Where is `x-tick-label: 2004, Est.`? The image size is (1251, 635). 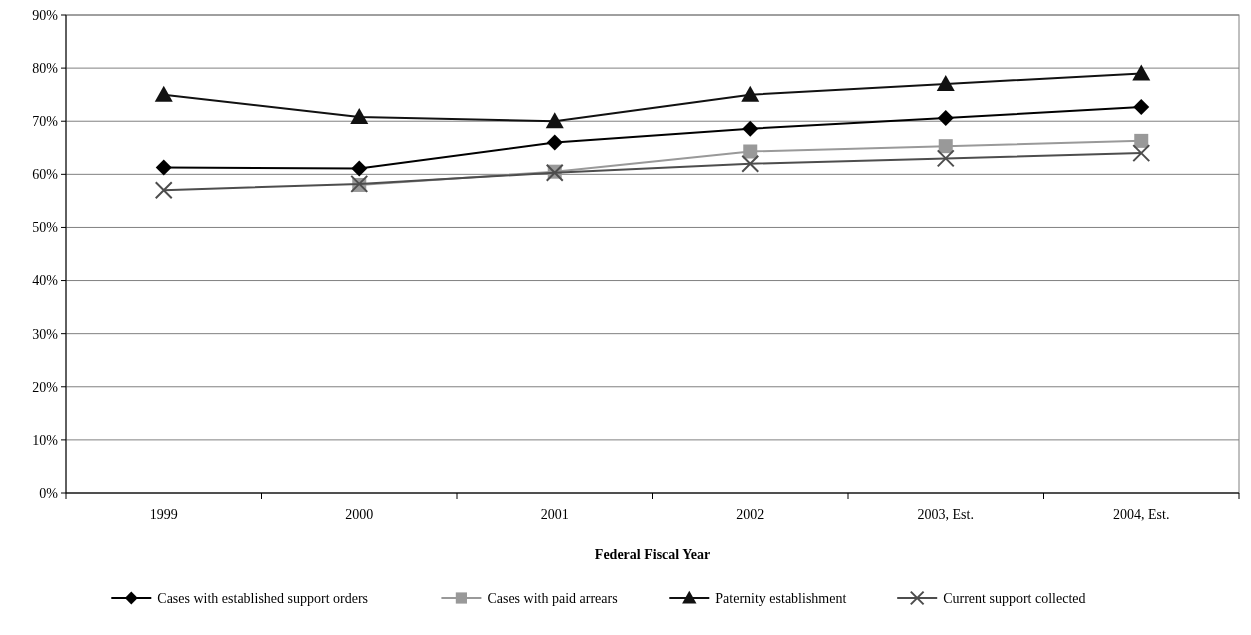
x-tick-label: 2004, Est. is located at coordinates (1141, 514).